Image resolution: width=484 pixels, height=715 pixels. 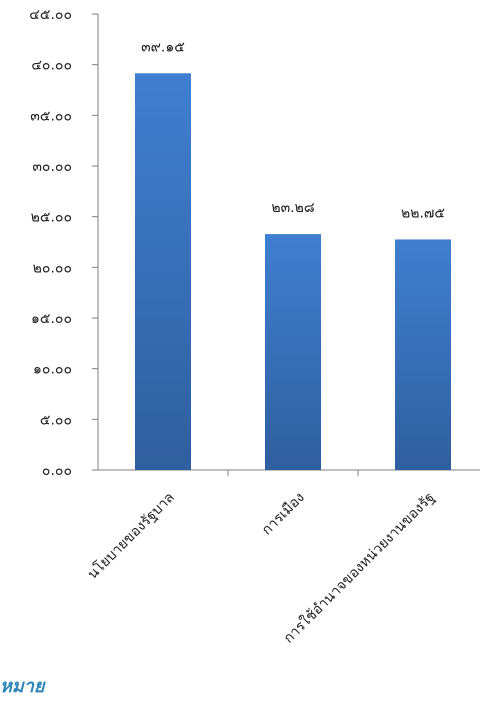 I want to click on y-tick-label: ๑๐.๐๐, so click(x=52, y=370).